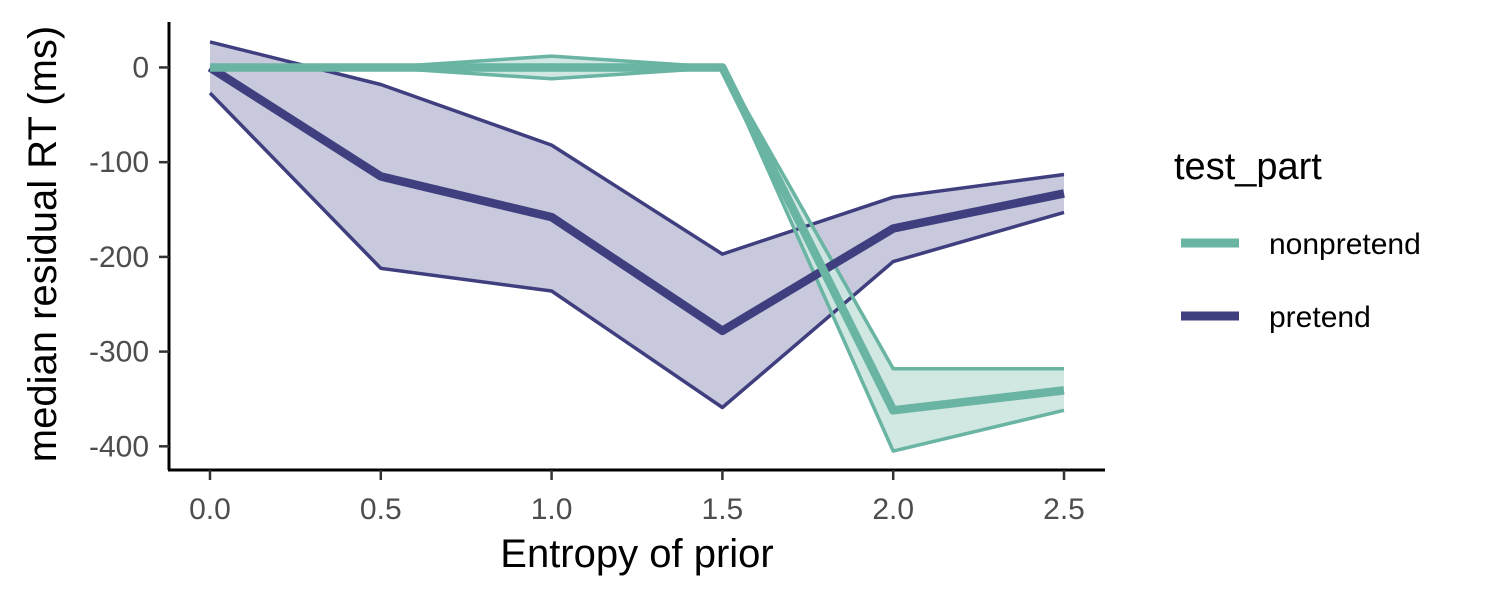 This screenshot has height=600, width=1500. Describe the element at coordinates (140, 67) in the screenshot. I see `y-tick-label: 0` at that location.